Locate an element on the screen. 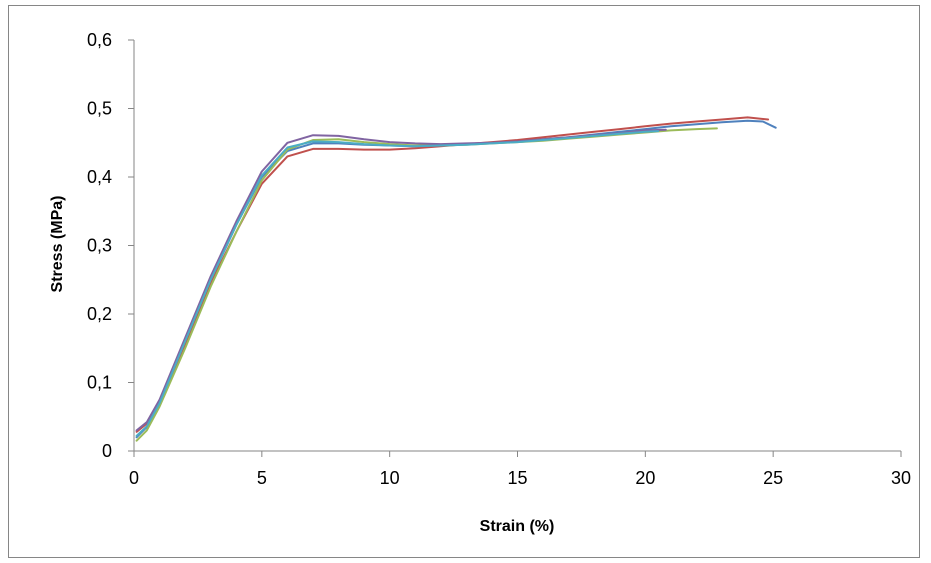 The width and height of the screenshot is (931, 563). x-tick-label: 25 is located at coordinates (773, 478).